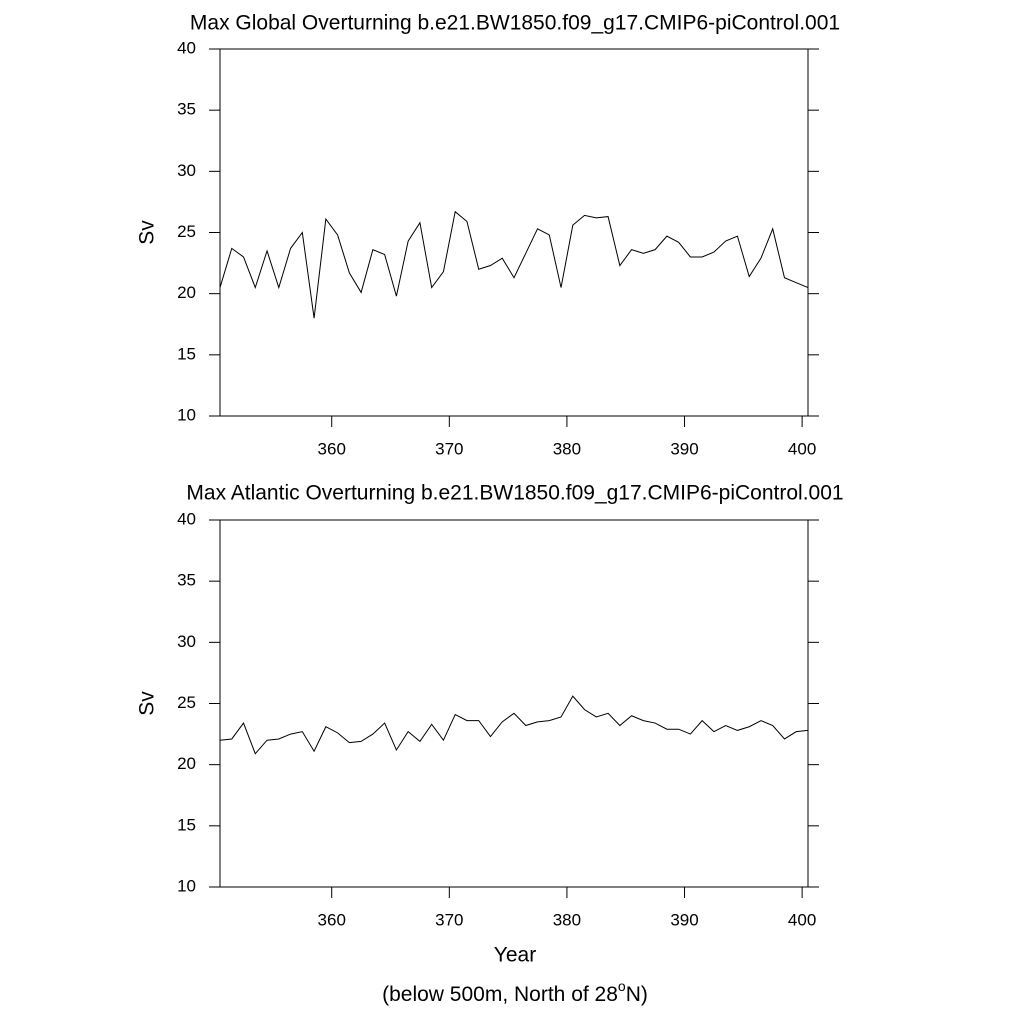  I want to click on annotation: (below 500m, North of 28oN), so click(515, 992).